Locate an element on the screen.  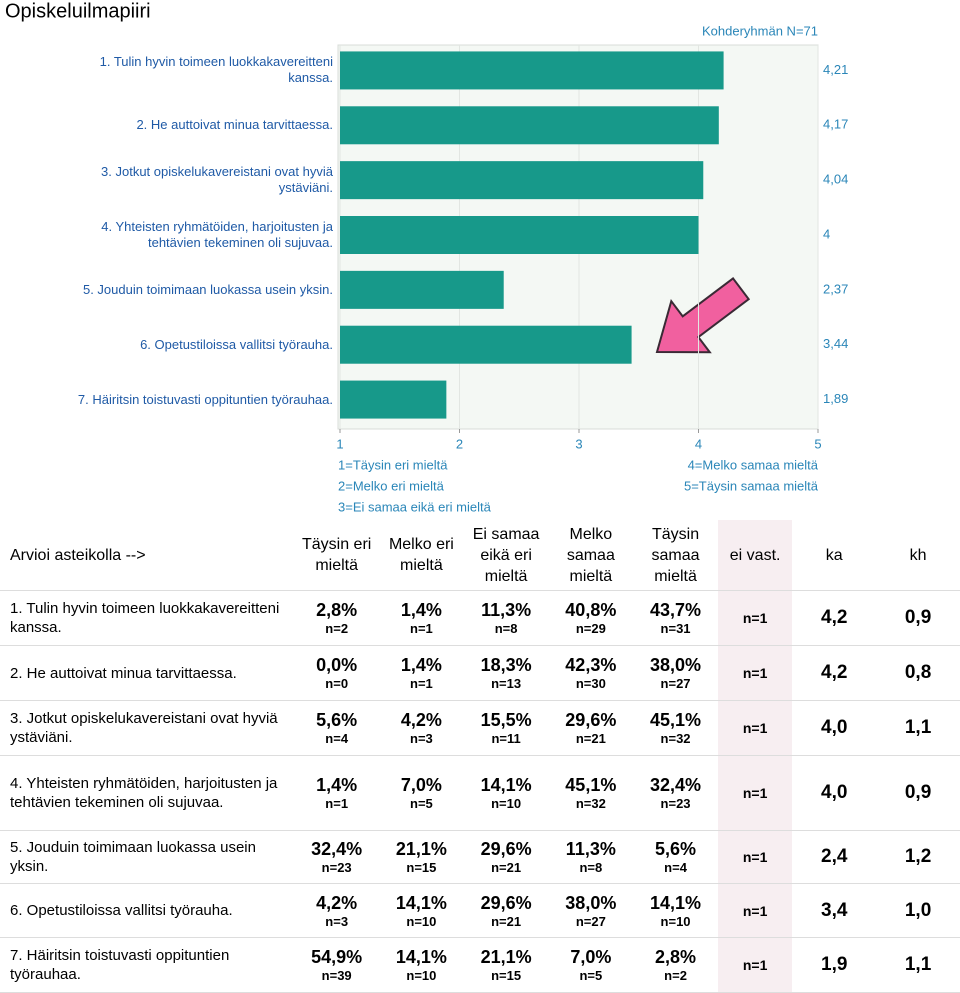
cell: 0,0% n=0 is located at coordinates (337, 673).